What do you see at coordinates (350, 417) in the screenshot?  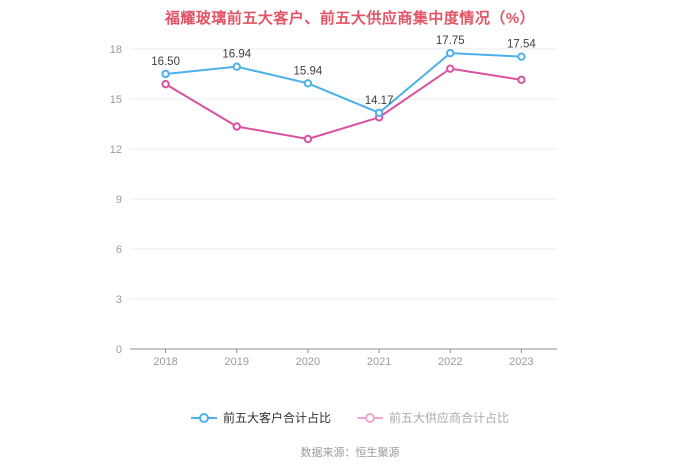 I see `chart-legend: 前五大客户合计占比 前五大供应商合计占比` at bounding box center [350, 417].